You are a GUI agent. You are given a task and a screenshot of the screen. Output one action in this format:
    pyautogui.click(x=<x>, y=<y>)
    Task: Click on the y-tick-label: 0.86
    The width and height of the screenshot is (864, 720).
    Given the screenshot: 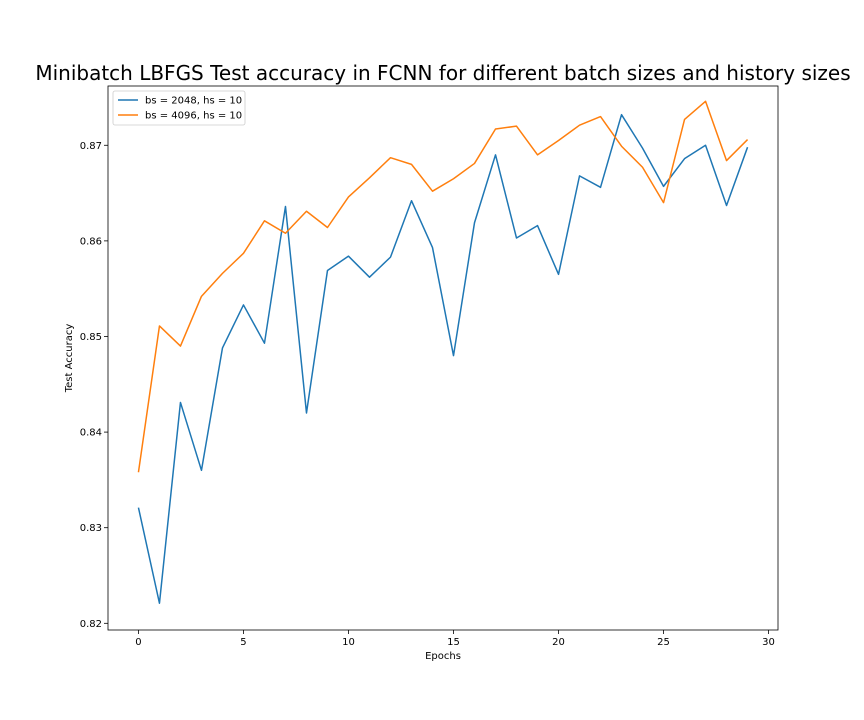 What is the action you would take?
    pyautogui.click(x=91, y=241)
    